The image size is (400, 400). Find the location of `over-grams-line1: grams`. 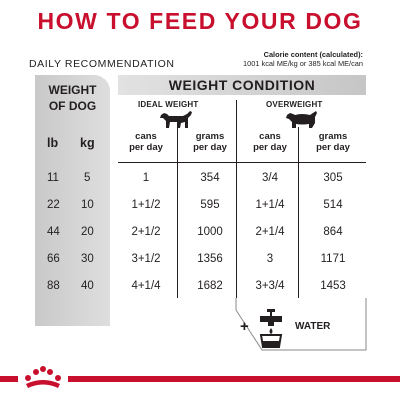

over-grams-line1: grams is located at coordinates (333, 136).